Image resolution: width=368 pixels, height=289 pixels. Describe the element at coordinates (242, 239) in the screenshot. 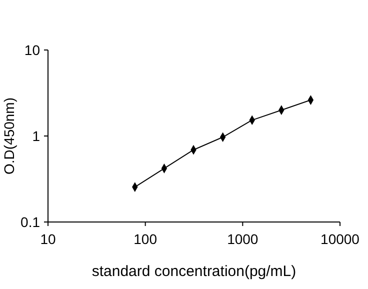

I see `x-tick-label: 1000` at that location.